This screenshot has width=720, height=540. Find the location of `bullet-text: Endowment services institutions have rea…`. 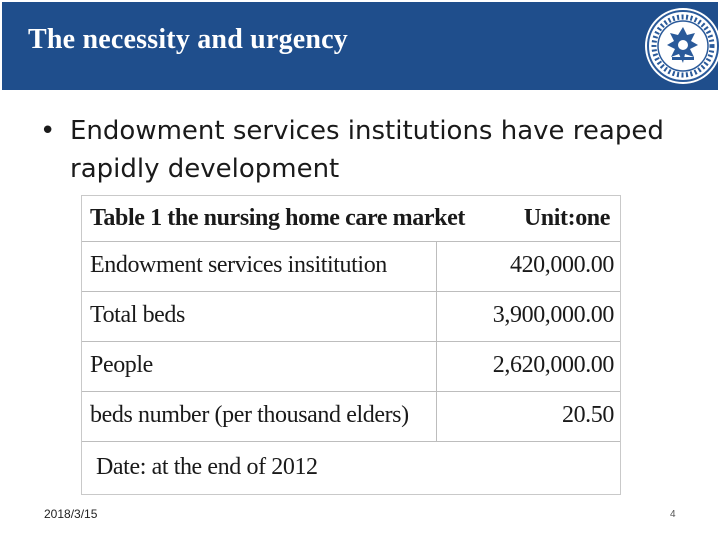

bullet-text: Endowment services institutions have rea… is located at coordinates (367, 150).